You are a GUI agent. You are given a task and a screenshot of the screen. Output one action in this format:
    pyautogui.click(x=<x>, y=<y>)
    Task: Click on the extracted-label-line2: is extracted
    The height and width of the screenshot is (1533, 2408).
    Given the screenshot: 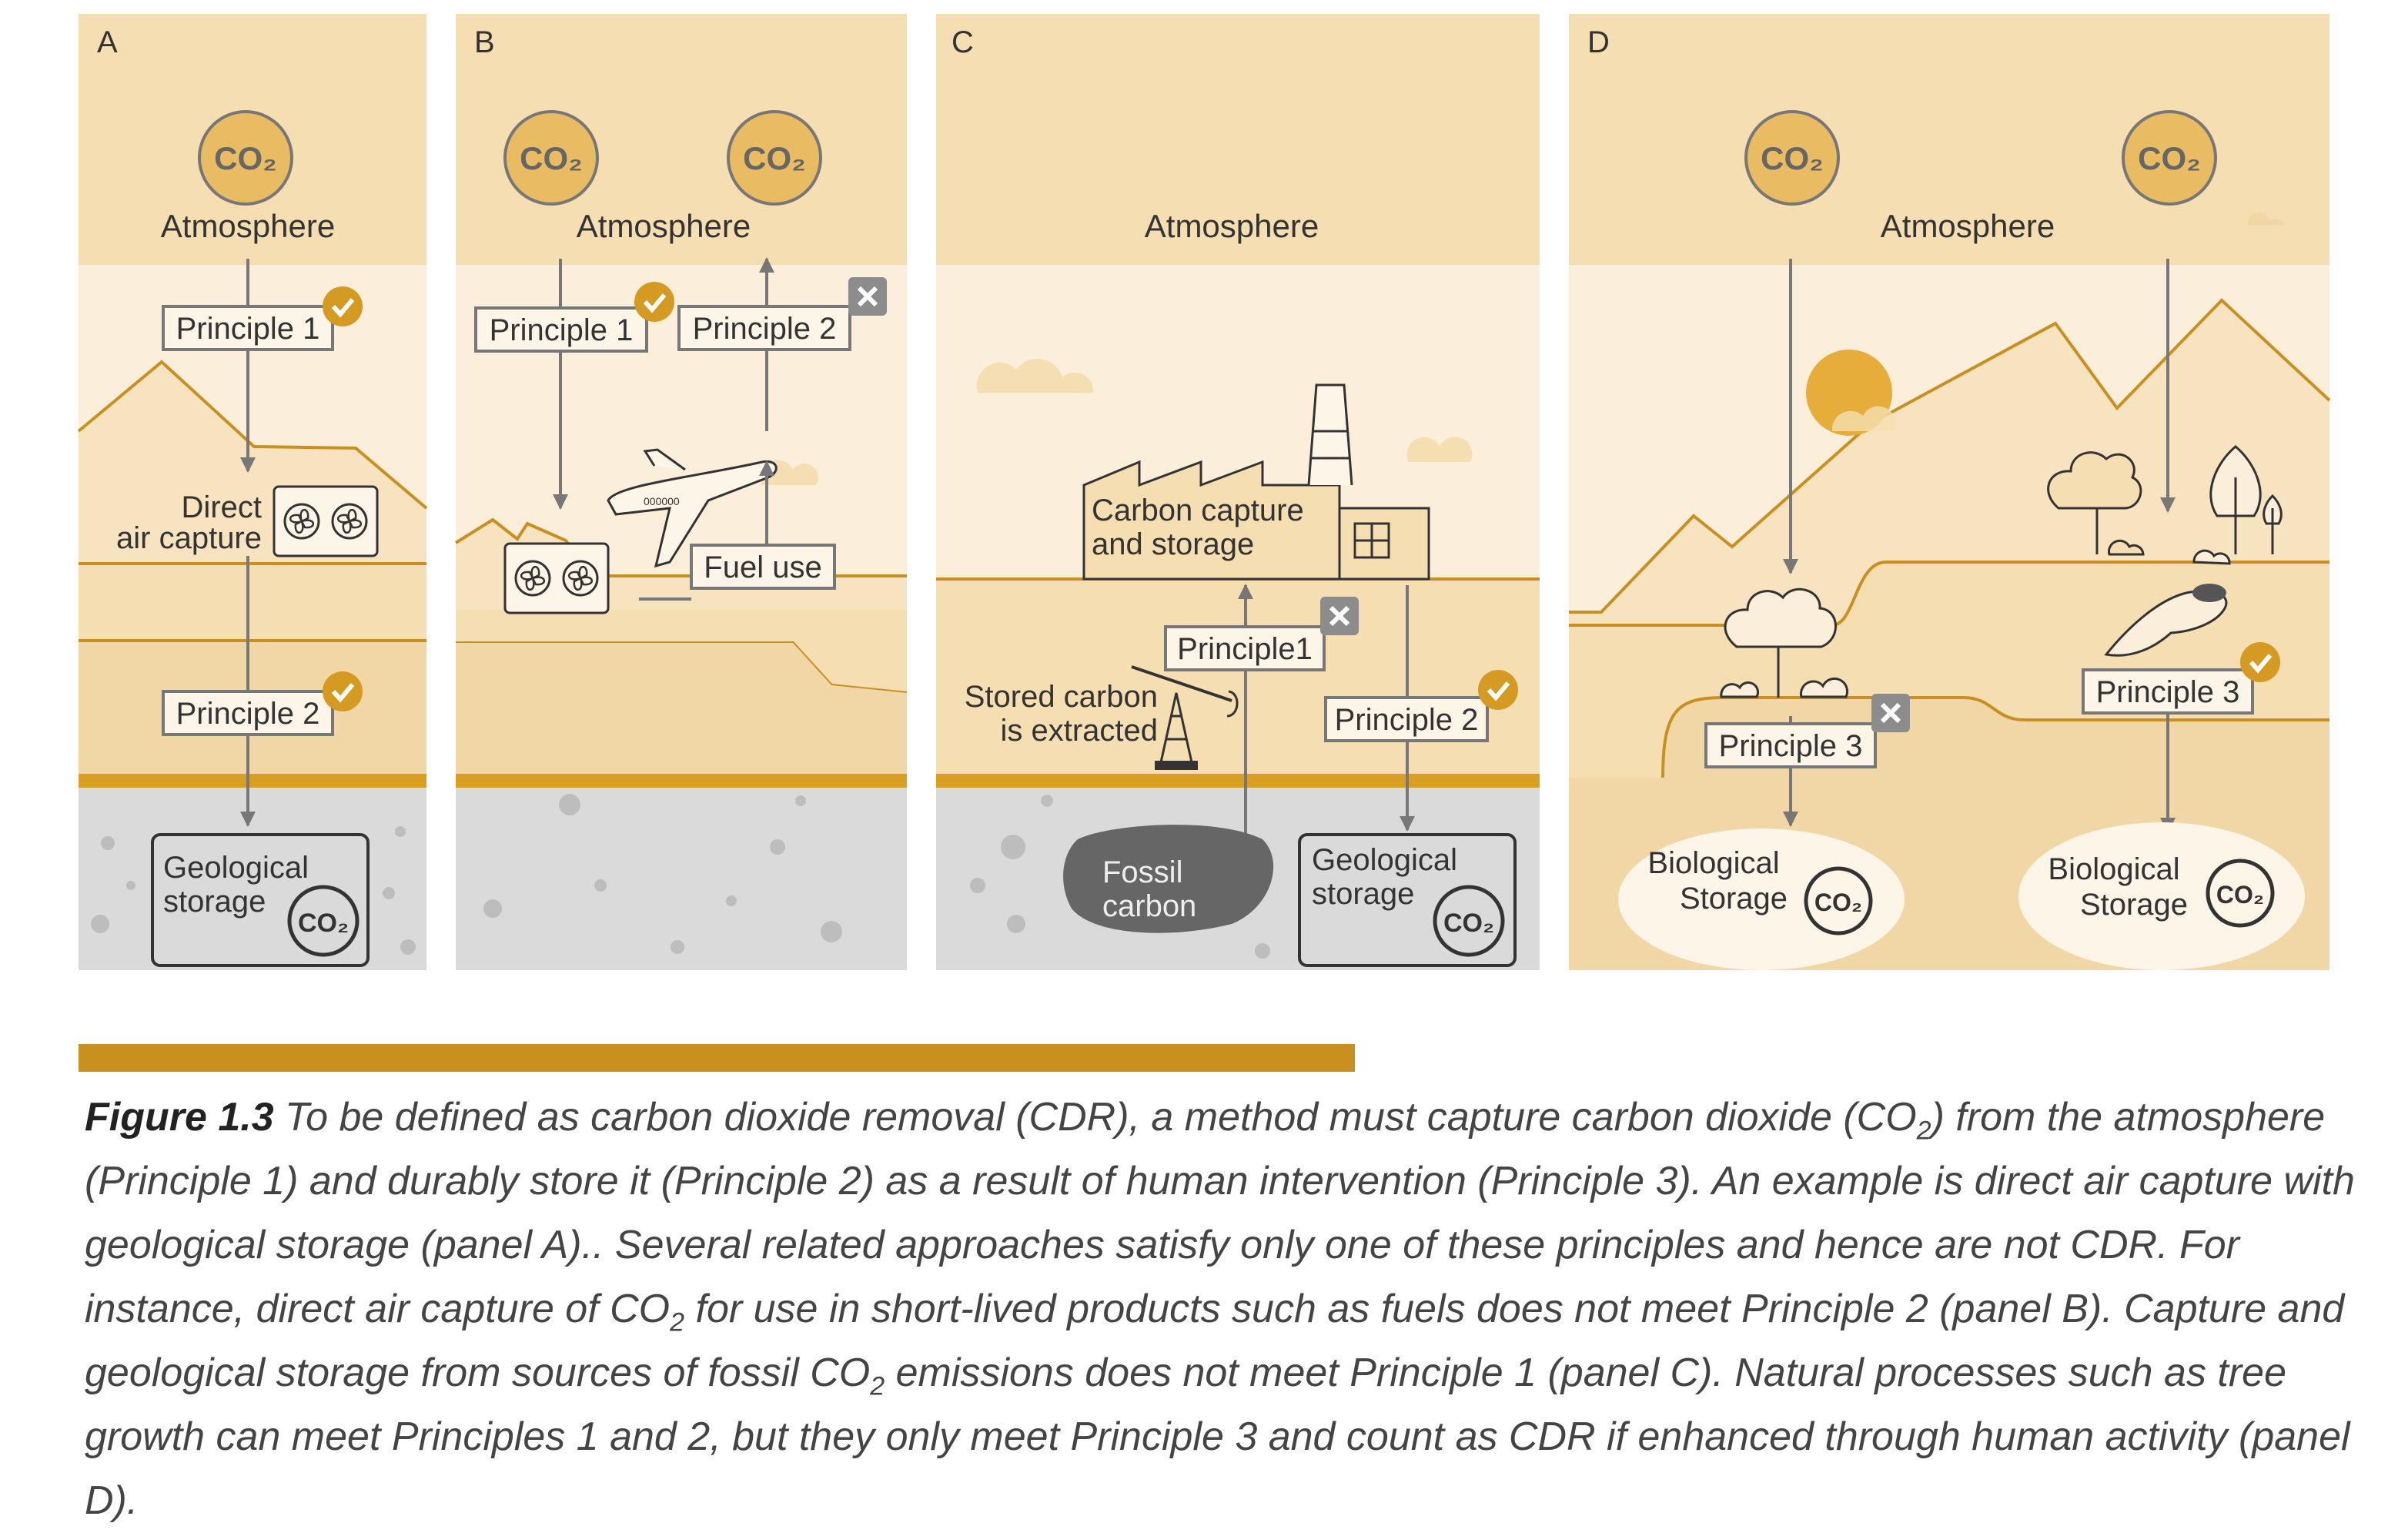 What is the action you would take?
    pyautogui.click(x=1079, y=731)
    